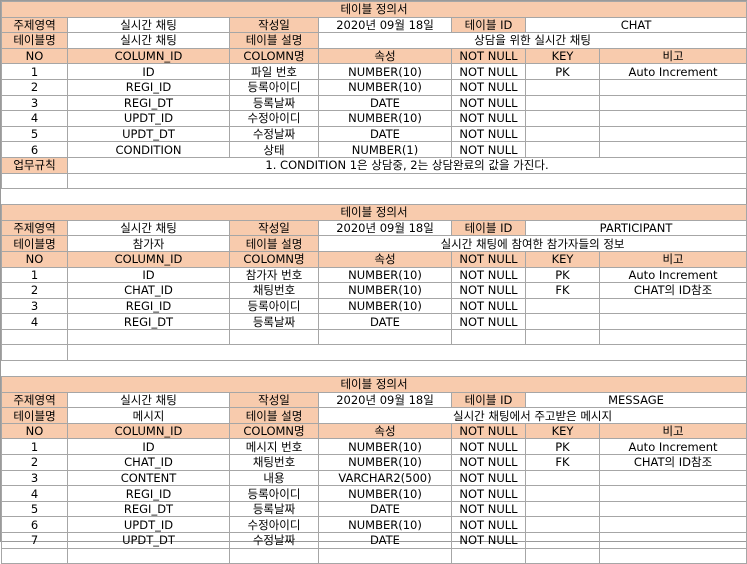  What do you see at coordinates (34, 290) in the screenshot?
I see `cell-no: 2` at bounding box center [34, 290].